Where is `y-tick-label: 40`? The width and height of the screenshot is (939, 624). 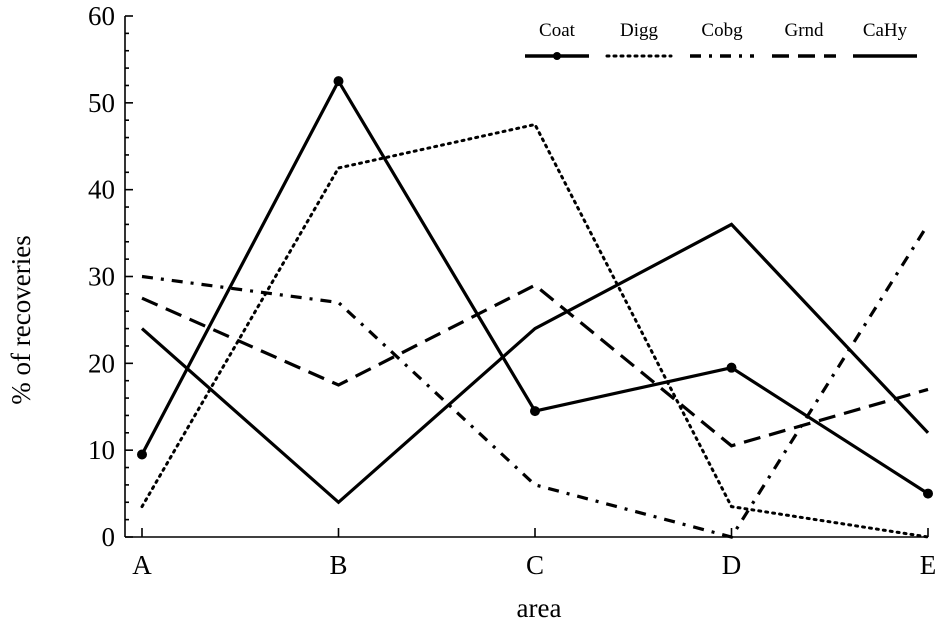 y-tick-label: 40 is located at coordinates (101, 190).